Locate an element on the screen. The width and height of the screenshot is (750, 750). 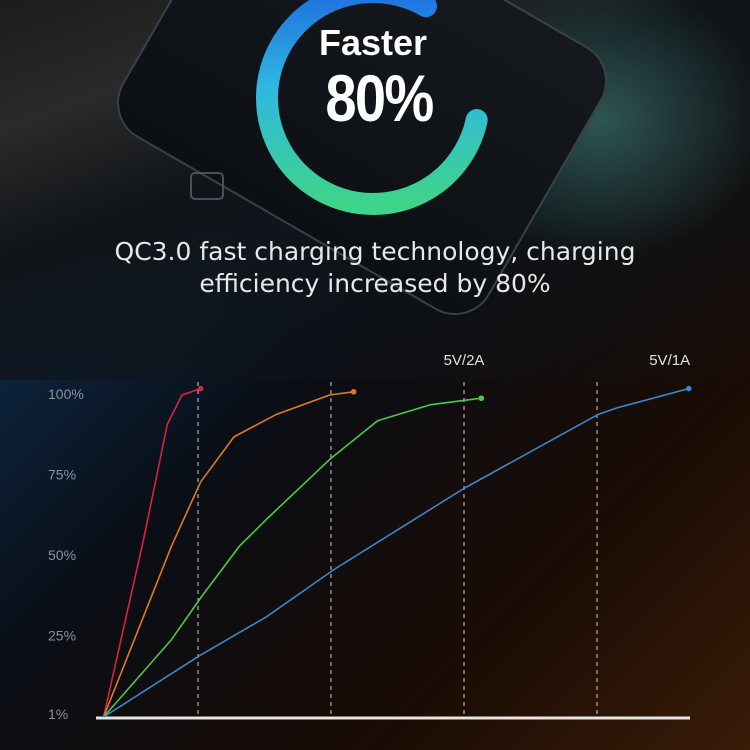
y-tick-label: 50% is located at coordinates (62, 555).